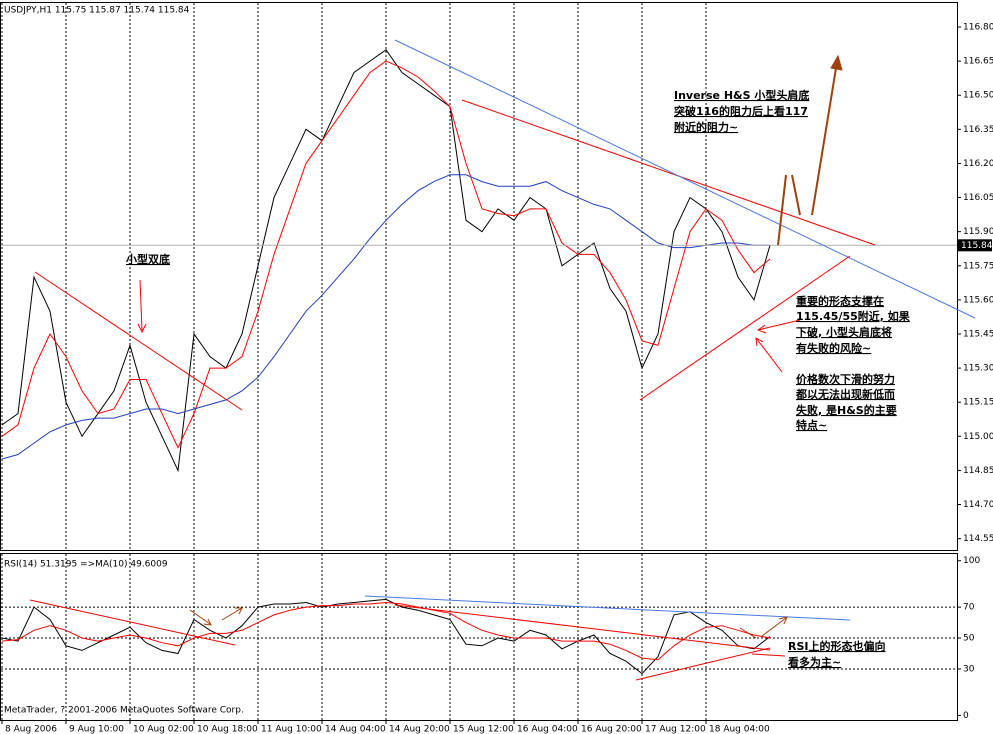  What do you see at coordinates (31, 729) in the screenshot?
I see `x-tick-label: 8 Aug 2006` at bounding box center [31, 729].